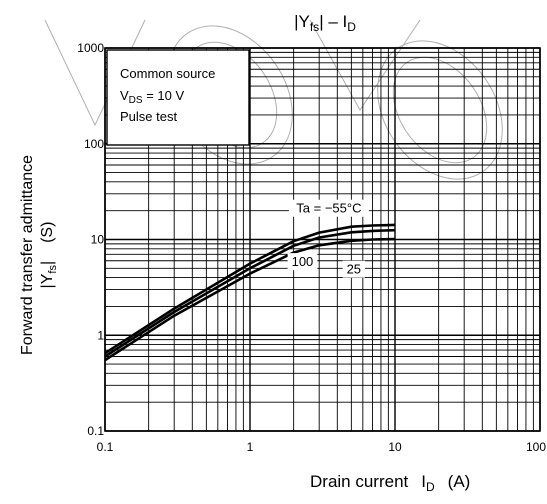 The width and height of the screenshot is (547, 504). What do you see at coordinates (390, 483) in the screenshot?
I see `x-axis-label: Drain current ID (A)` at bounding box center [390, 483].